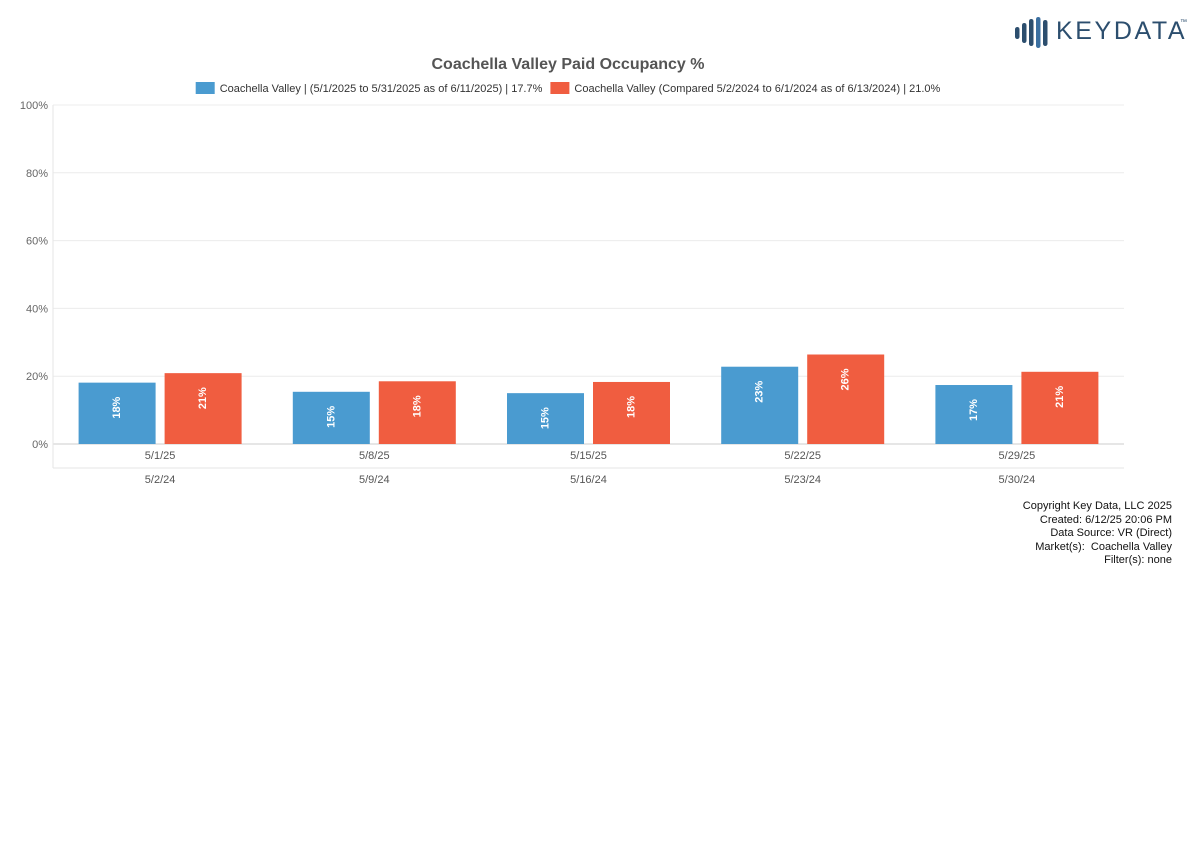 The height and width of the screenshot is (848, 1200). What do you see at coordinates (1017, 480) in the screenshot?
I see `x-tick-label-secondary: 5/30/24` at bounding box center [1017, 480].